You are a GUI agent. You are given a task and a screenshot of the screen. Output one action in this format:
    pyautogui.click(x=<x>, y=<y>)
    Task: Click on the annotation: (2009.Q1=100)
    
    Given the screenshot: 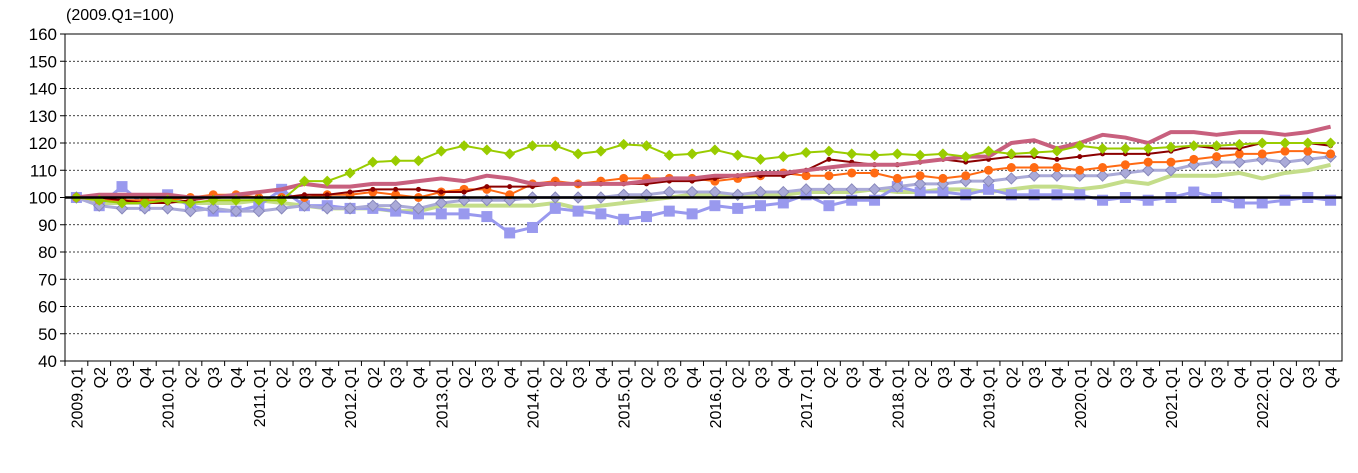 What is the action you would take?
    pyautogui.click(x=120, y=15)
    